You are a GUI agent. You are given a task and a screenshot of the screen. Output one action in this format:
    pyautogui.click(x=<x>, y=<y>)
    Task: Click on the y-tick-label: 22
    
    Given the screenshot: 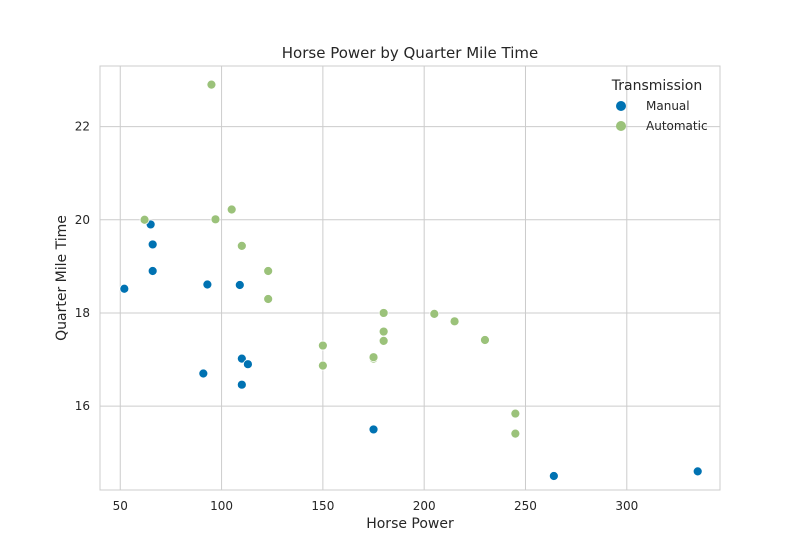 What is the action you would take?
    pyautogui.click(x=82, y=127)
    